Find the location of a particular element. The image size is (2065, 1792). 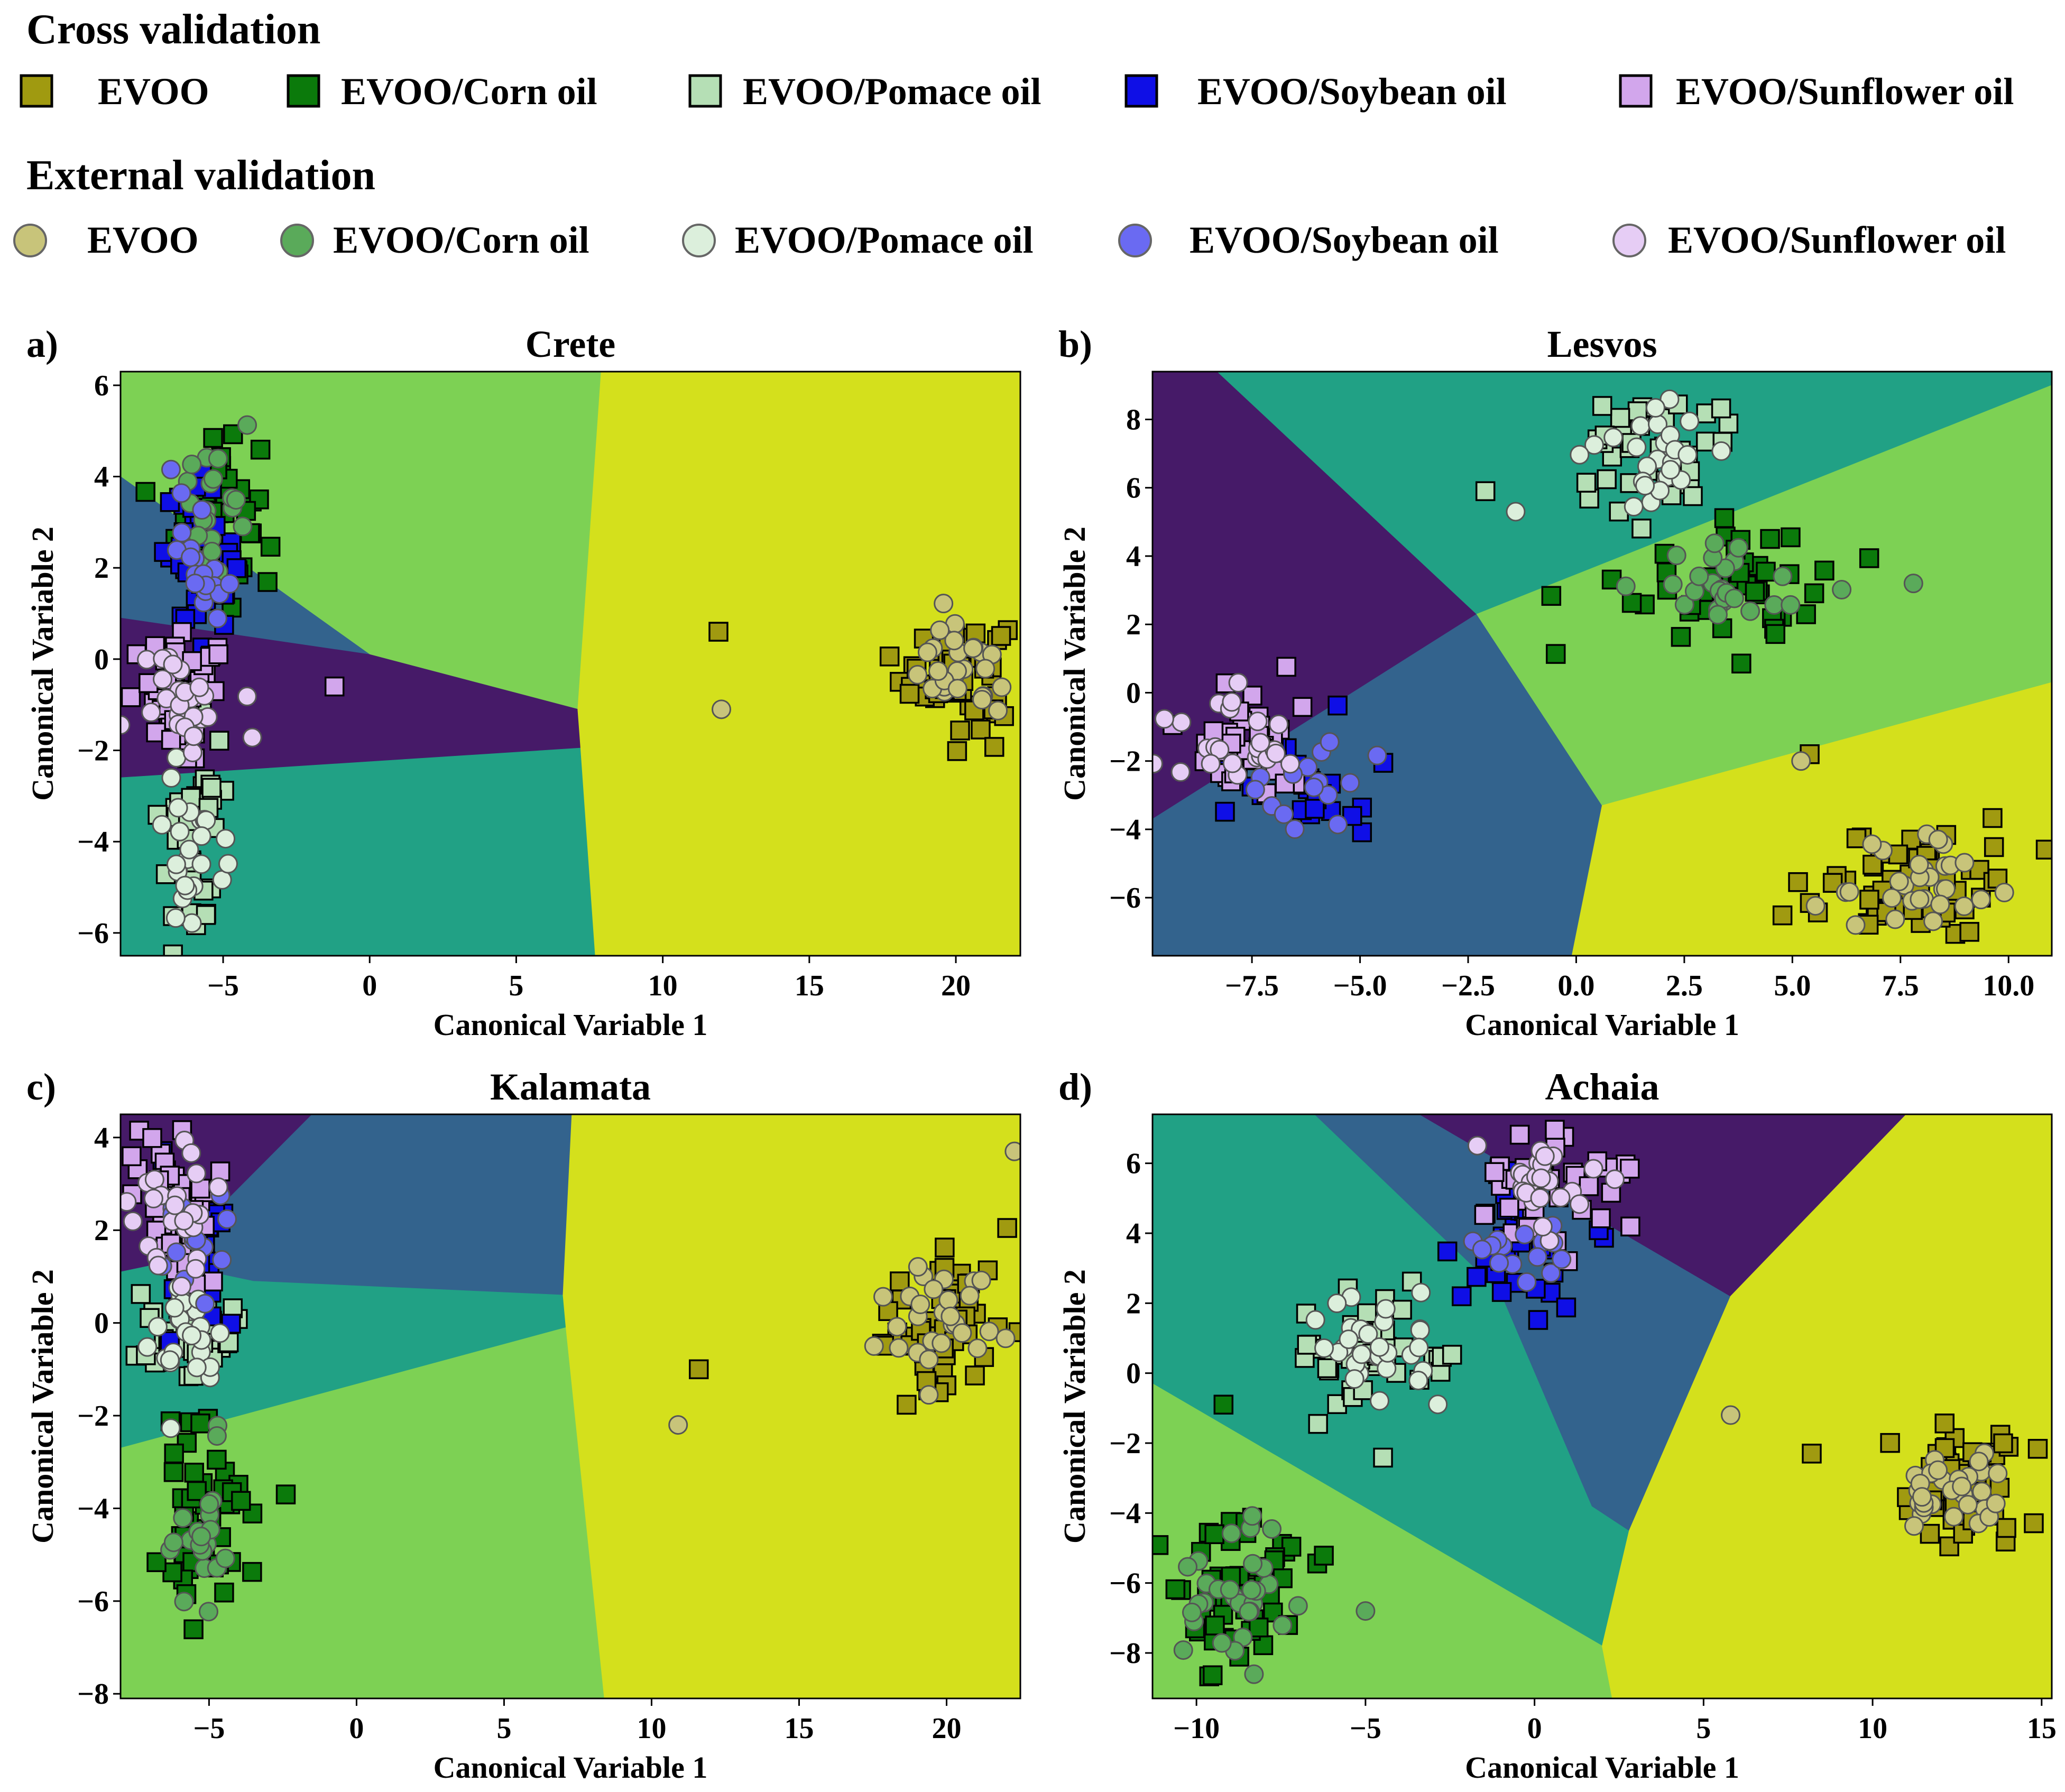

panel-label: d) is located at coordinates (1075, 1087).